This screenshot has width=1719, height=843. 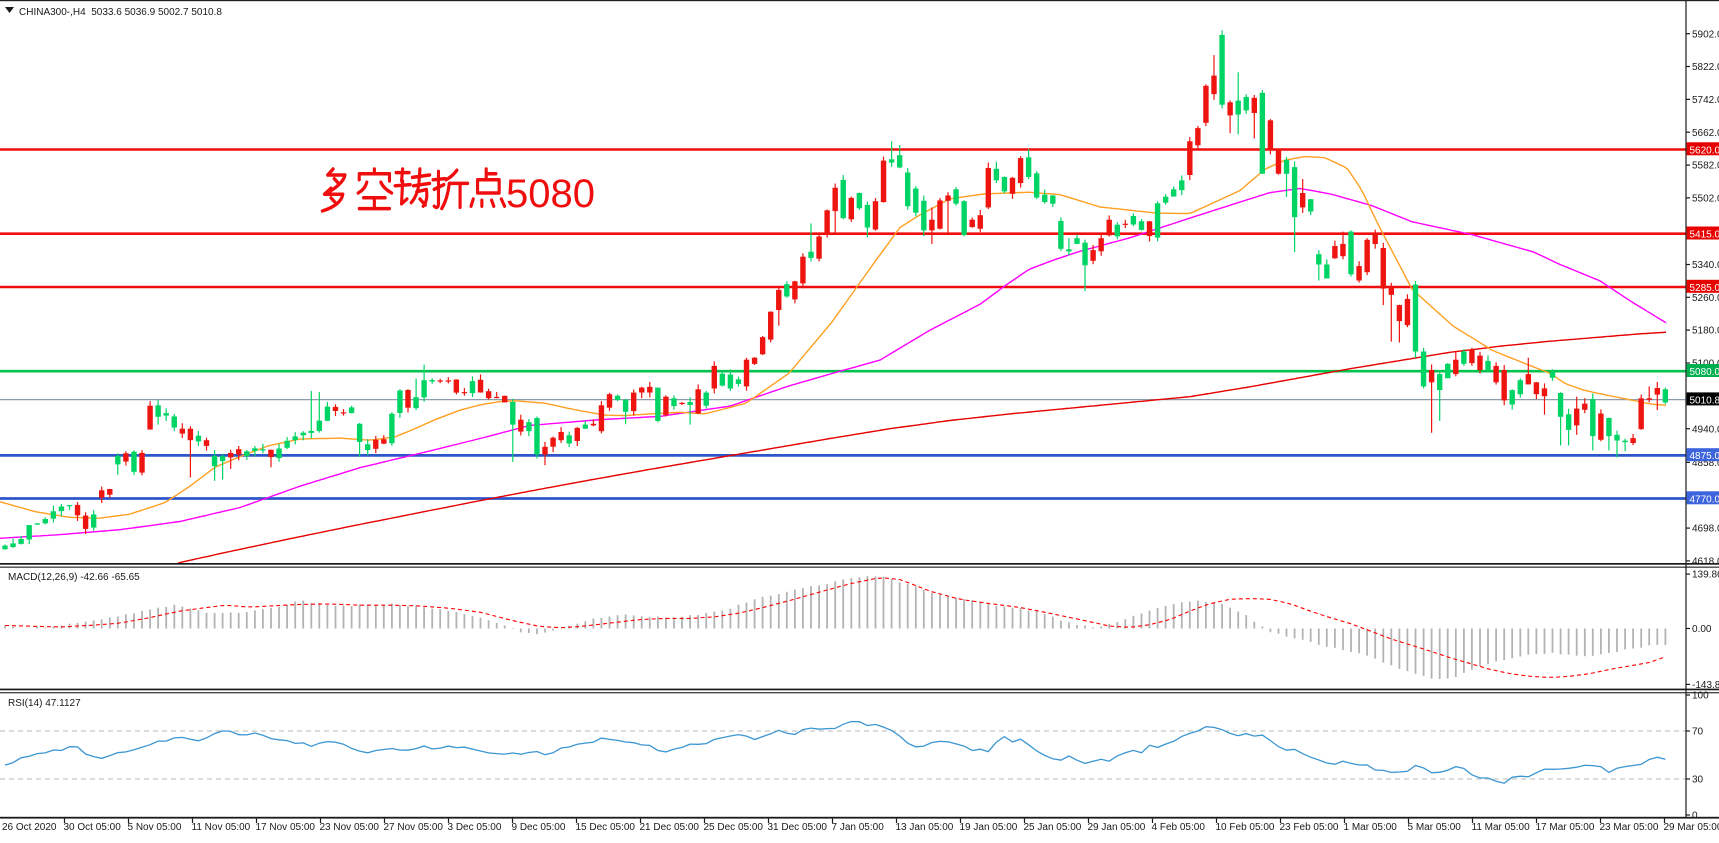 What do you see at coordinates (1245, 827) in the screenshot?
I see `svg-text: 10 Feb 05:00` at bounding box center [1245, 827].